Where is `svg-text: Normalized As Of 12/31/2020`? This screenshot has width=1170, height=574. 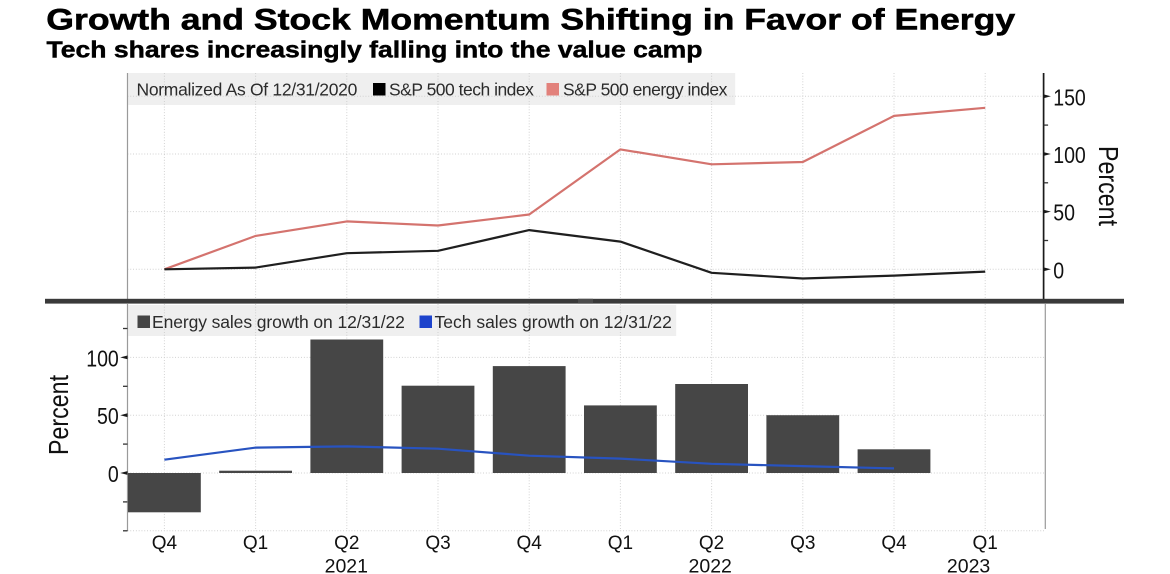 svg-text: Normalized As Of 12/31/2020 is located at coordinates (247, 90).